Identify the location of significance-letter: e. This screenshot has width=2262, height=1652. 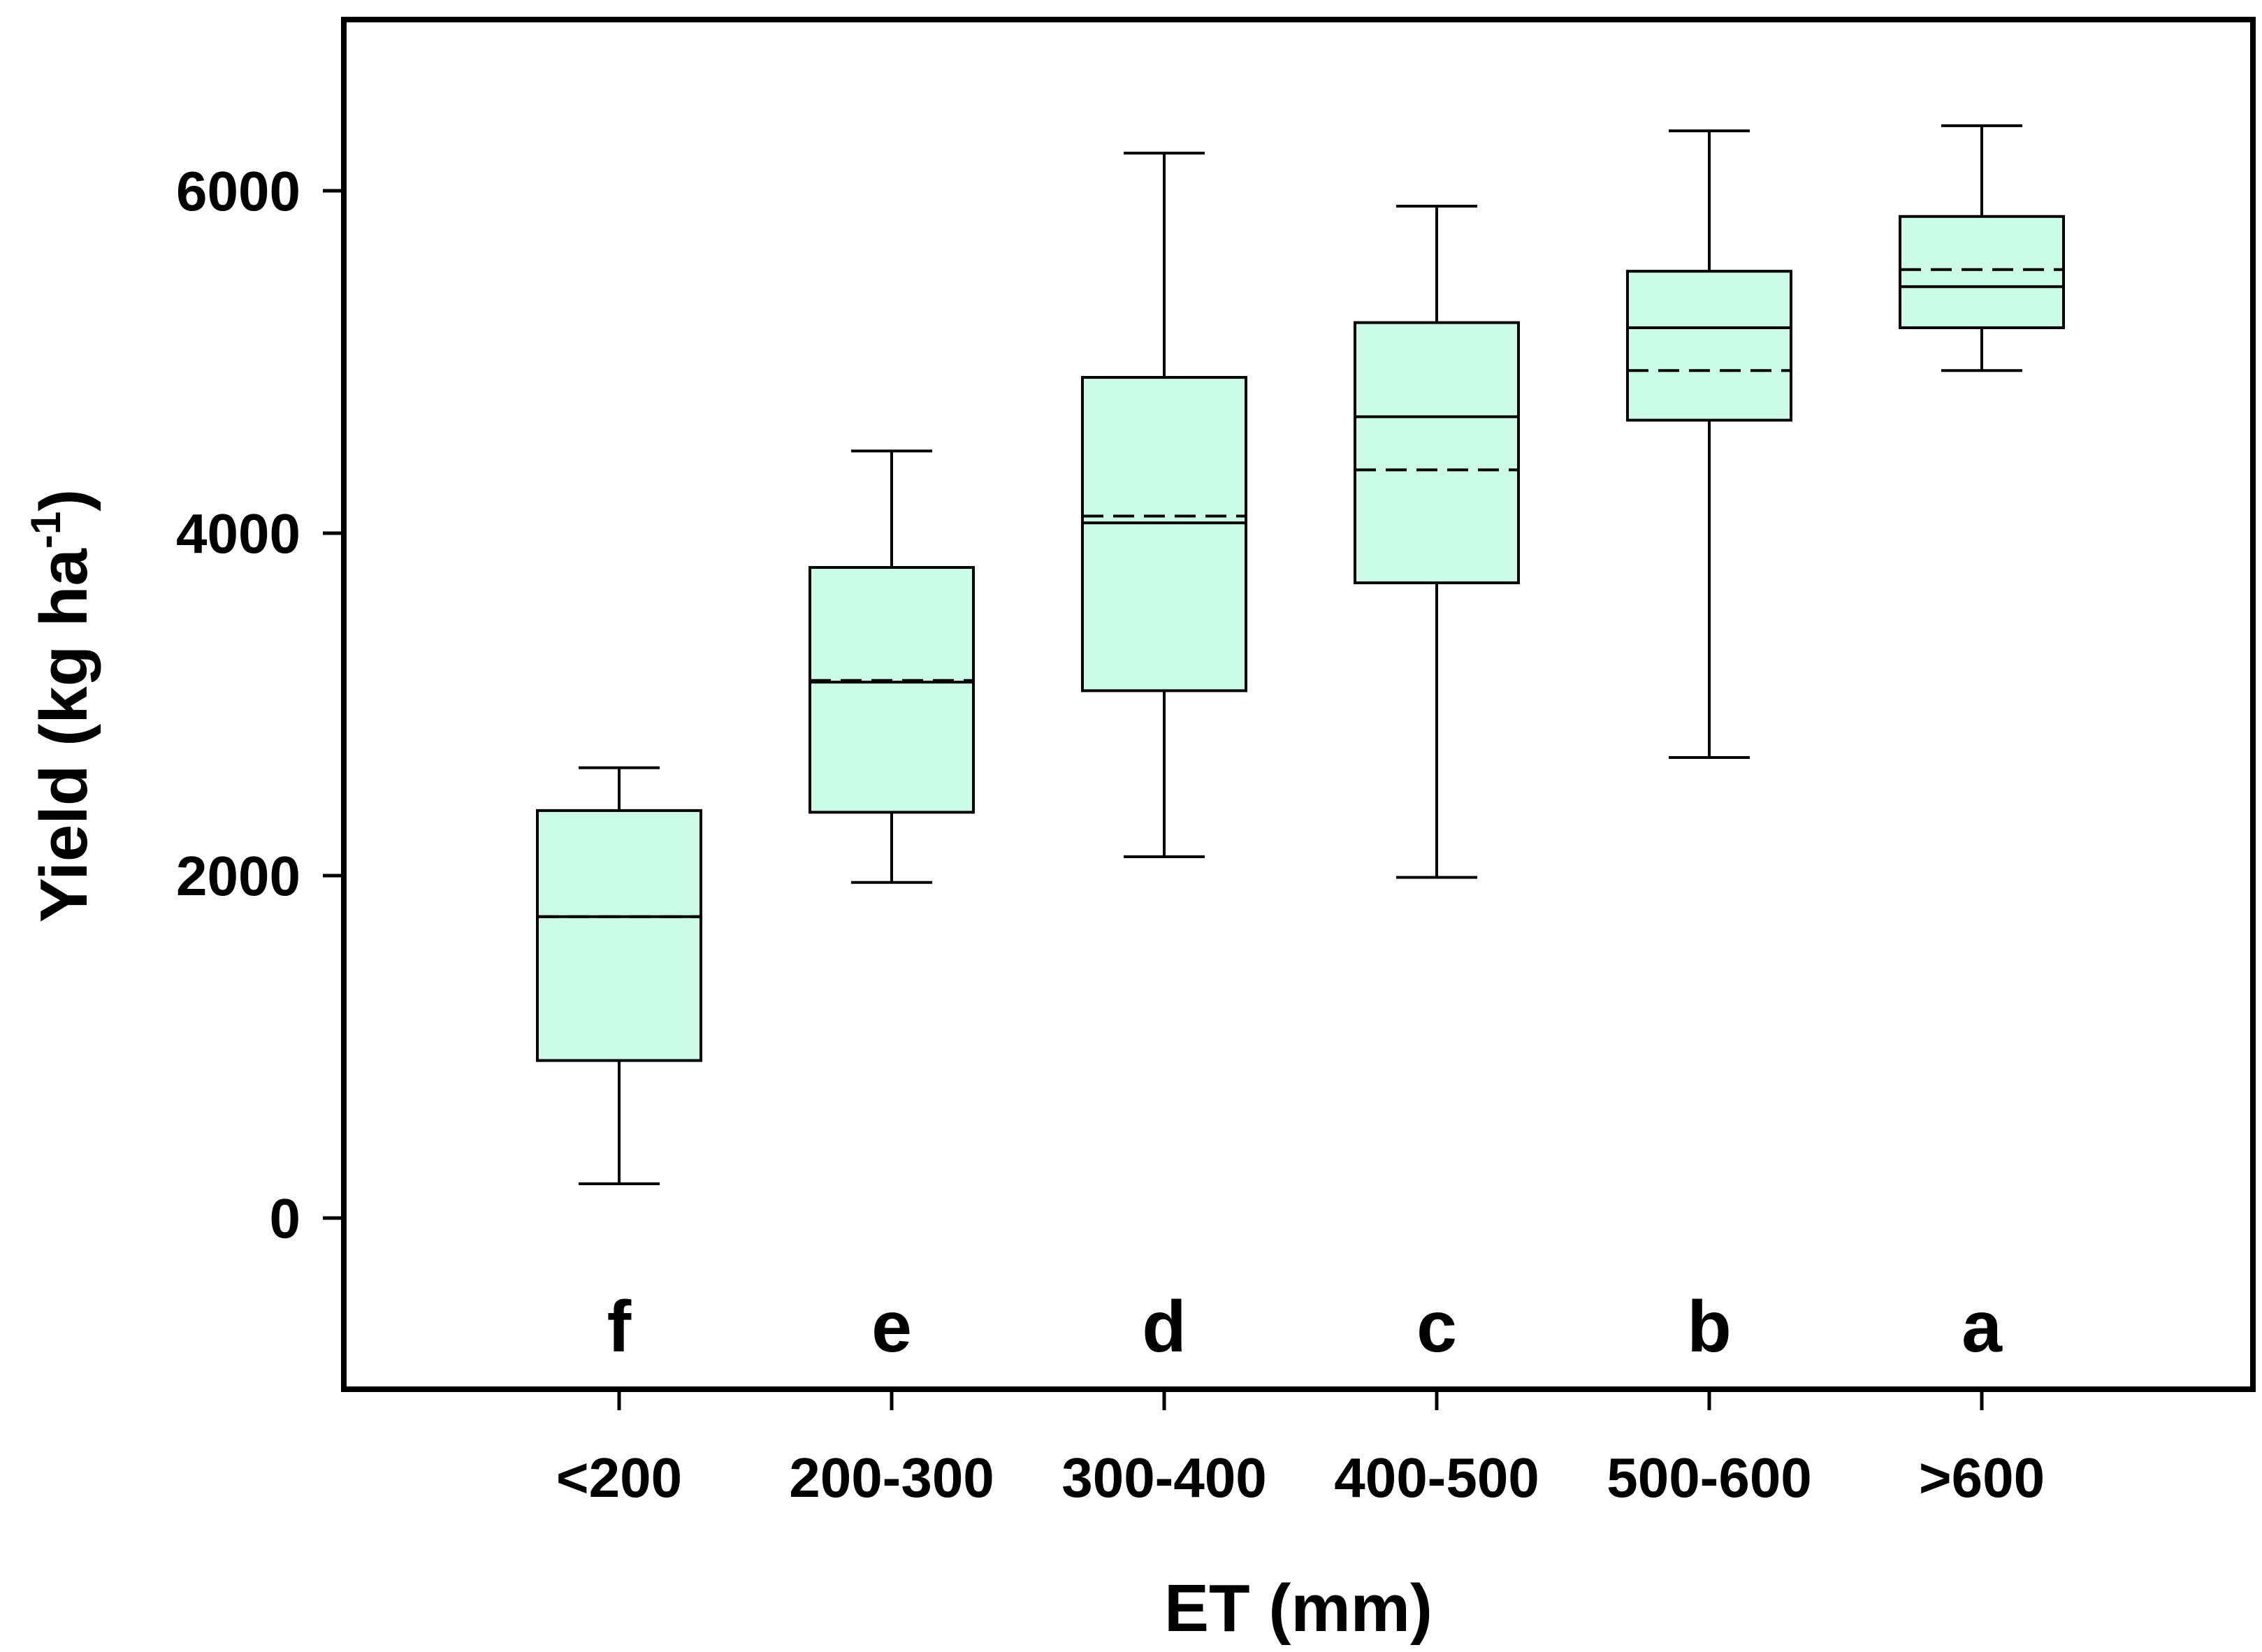
(892, 1327).